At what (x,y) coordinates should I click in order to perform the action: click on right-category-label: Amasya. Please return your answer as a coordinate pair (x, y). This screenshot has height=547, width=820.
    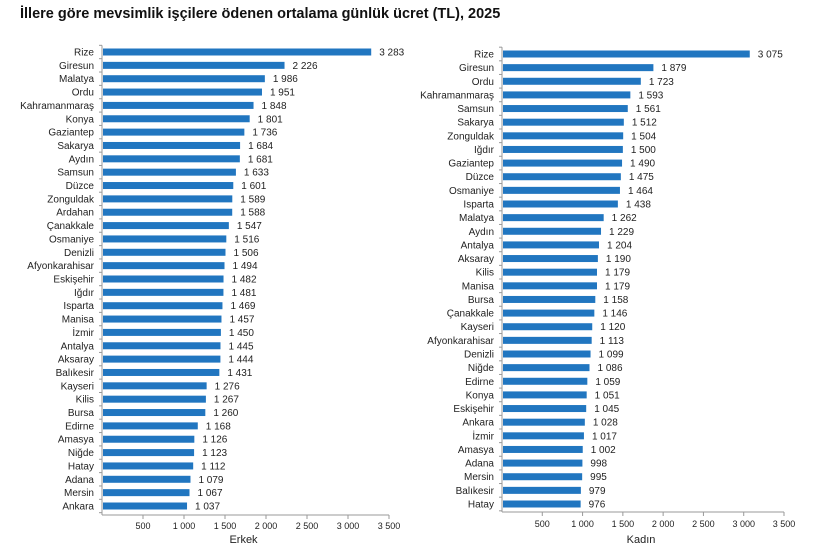
    Looking at the image, I should click on (476, 450).